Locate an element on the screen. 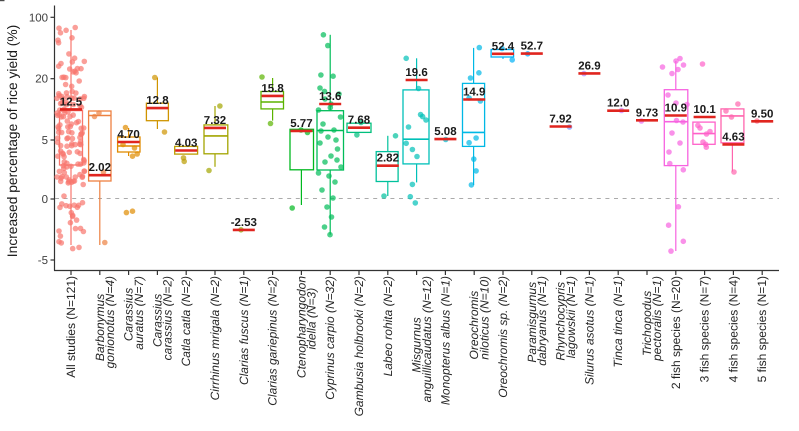 This screenshot has height=431, width=799. svg-text: 4.03 is located at coordinates (186, 144).